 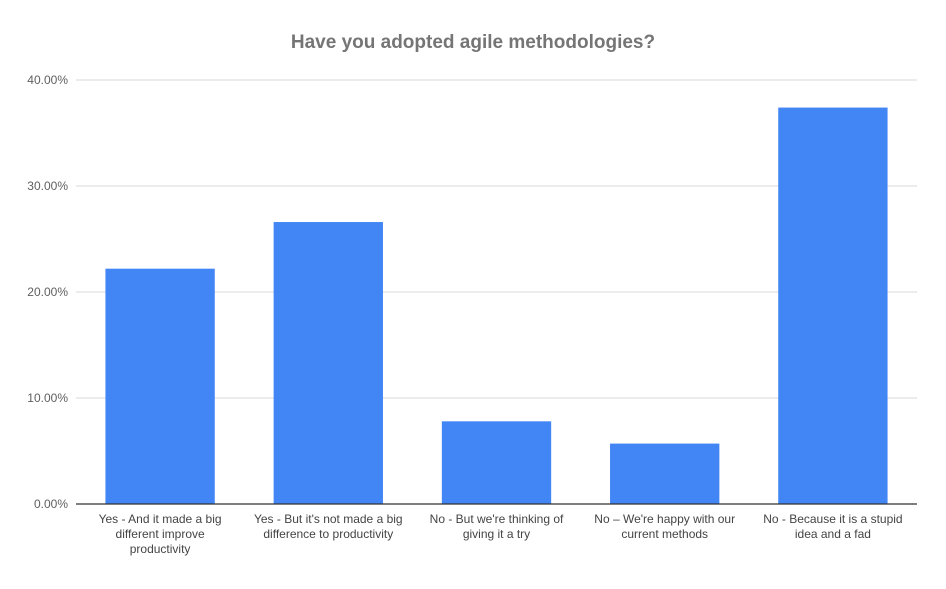 What do you see at coordinates (496, 534) in the screenshot?
I see `x-category-label-line: giving it a try` at bounding box center [496, 534].